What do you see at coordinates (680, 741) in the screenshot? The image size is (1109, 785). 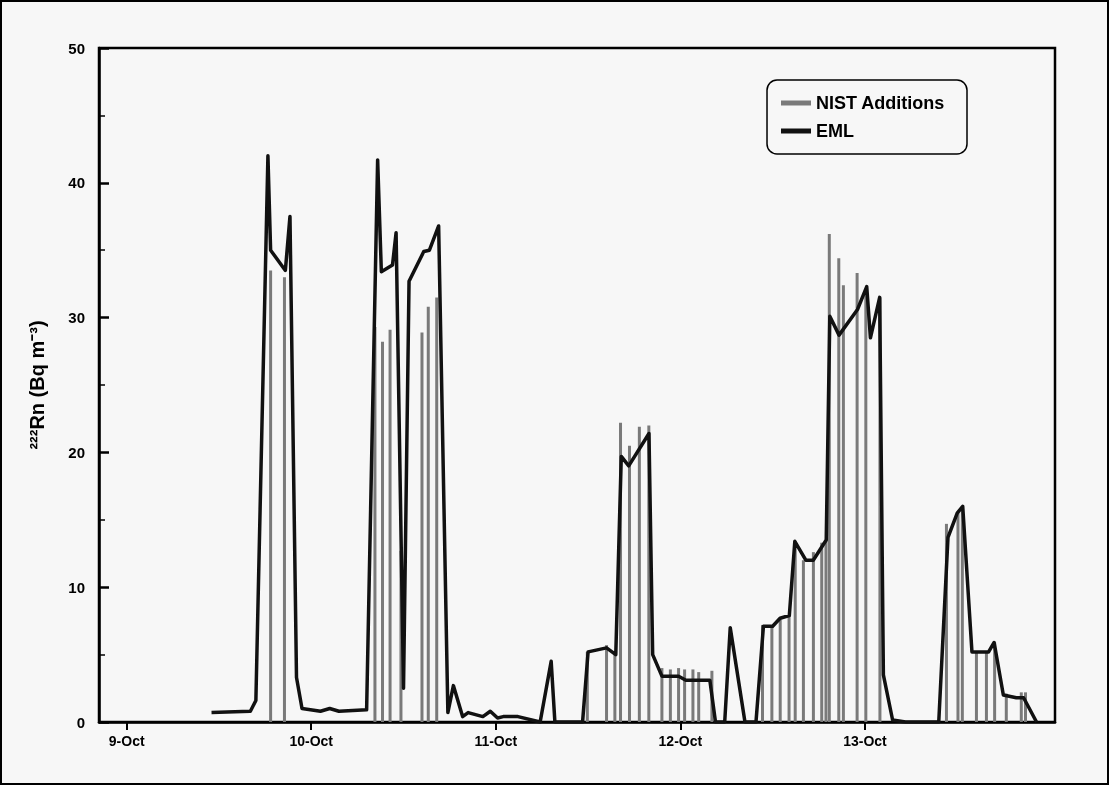 I see `x-tick-label: 12-Oct` at bounding box center [680, 741].